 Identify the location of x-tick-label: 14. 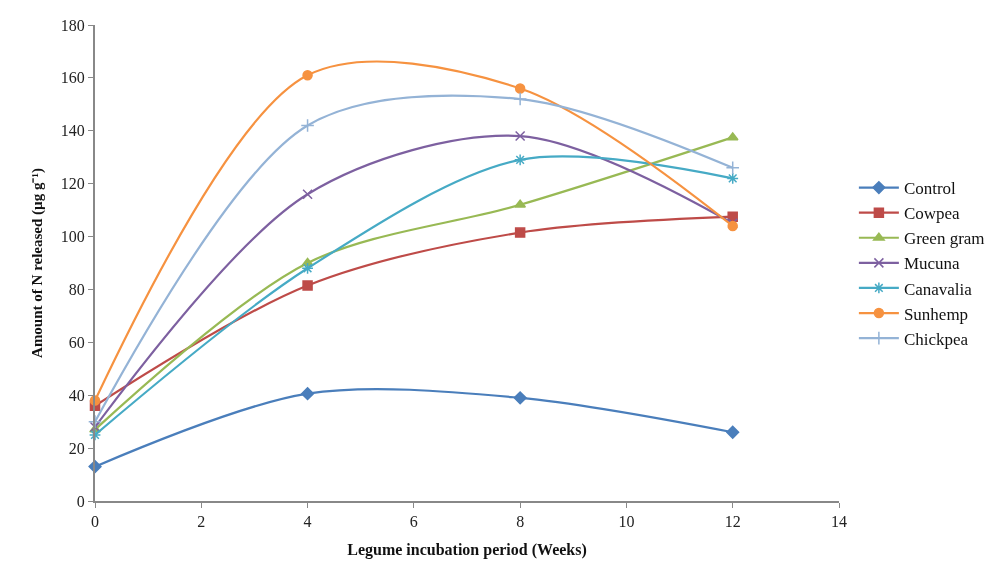
(839, 522).